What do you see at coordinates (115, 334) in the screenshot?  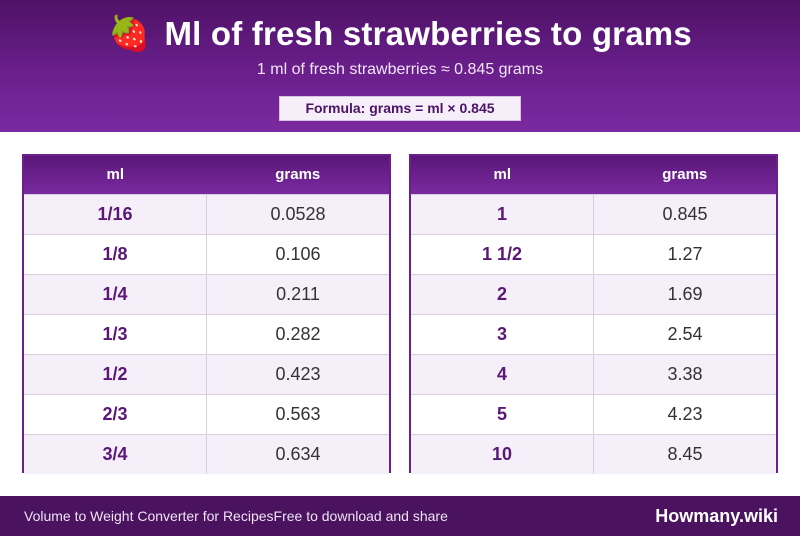 I see `ml-cell: 1/3` at bounding box center [115, 334].